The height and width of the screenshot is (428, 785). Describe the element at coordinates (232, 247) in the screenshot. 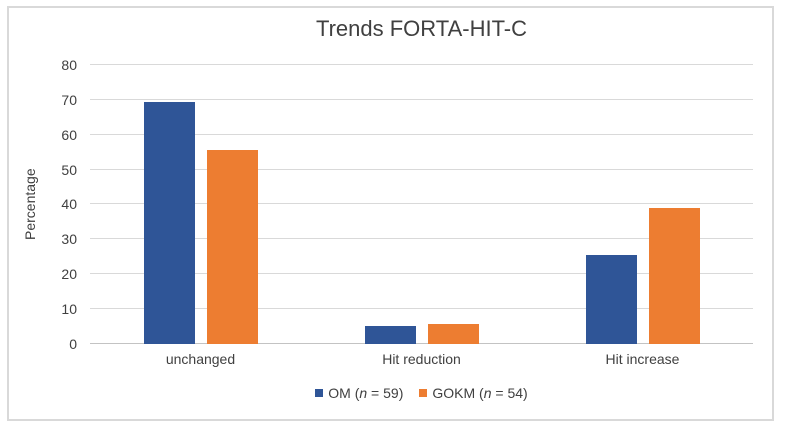

I see `bar-gokm-unchanged` at that location.